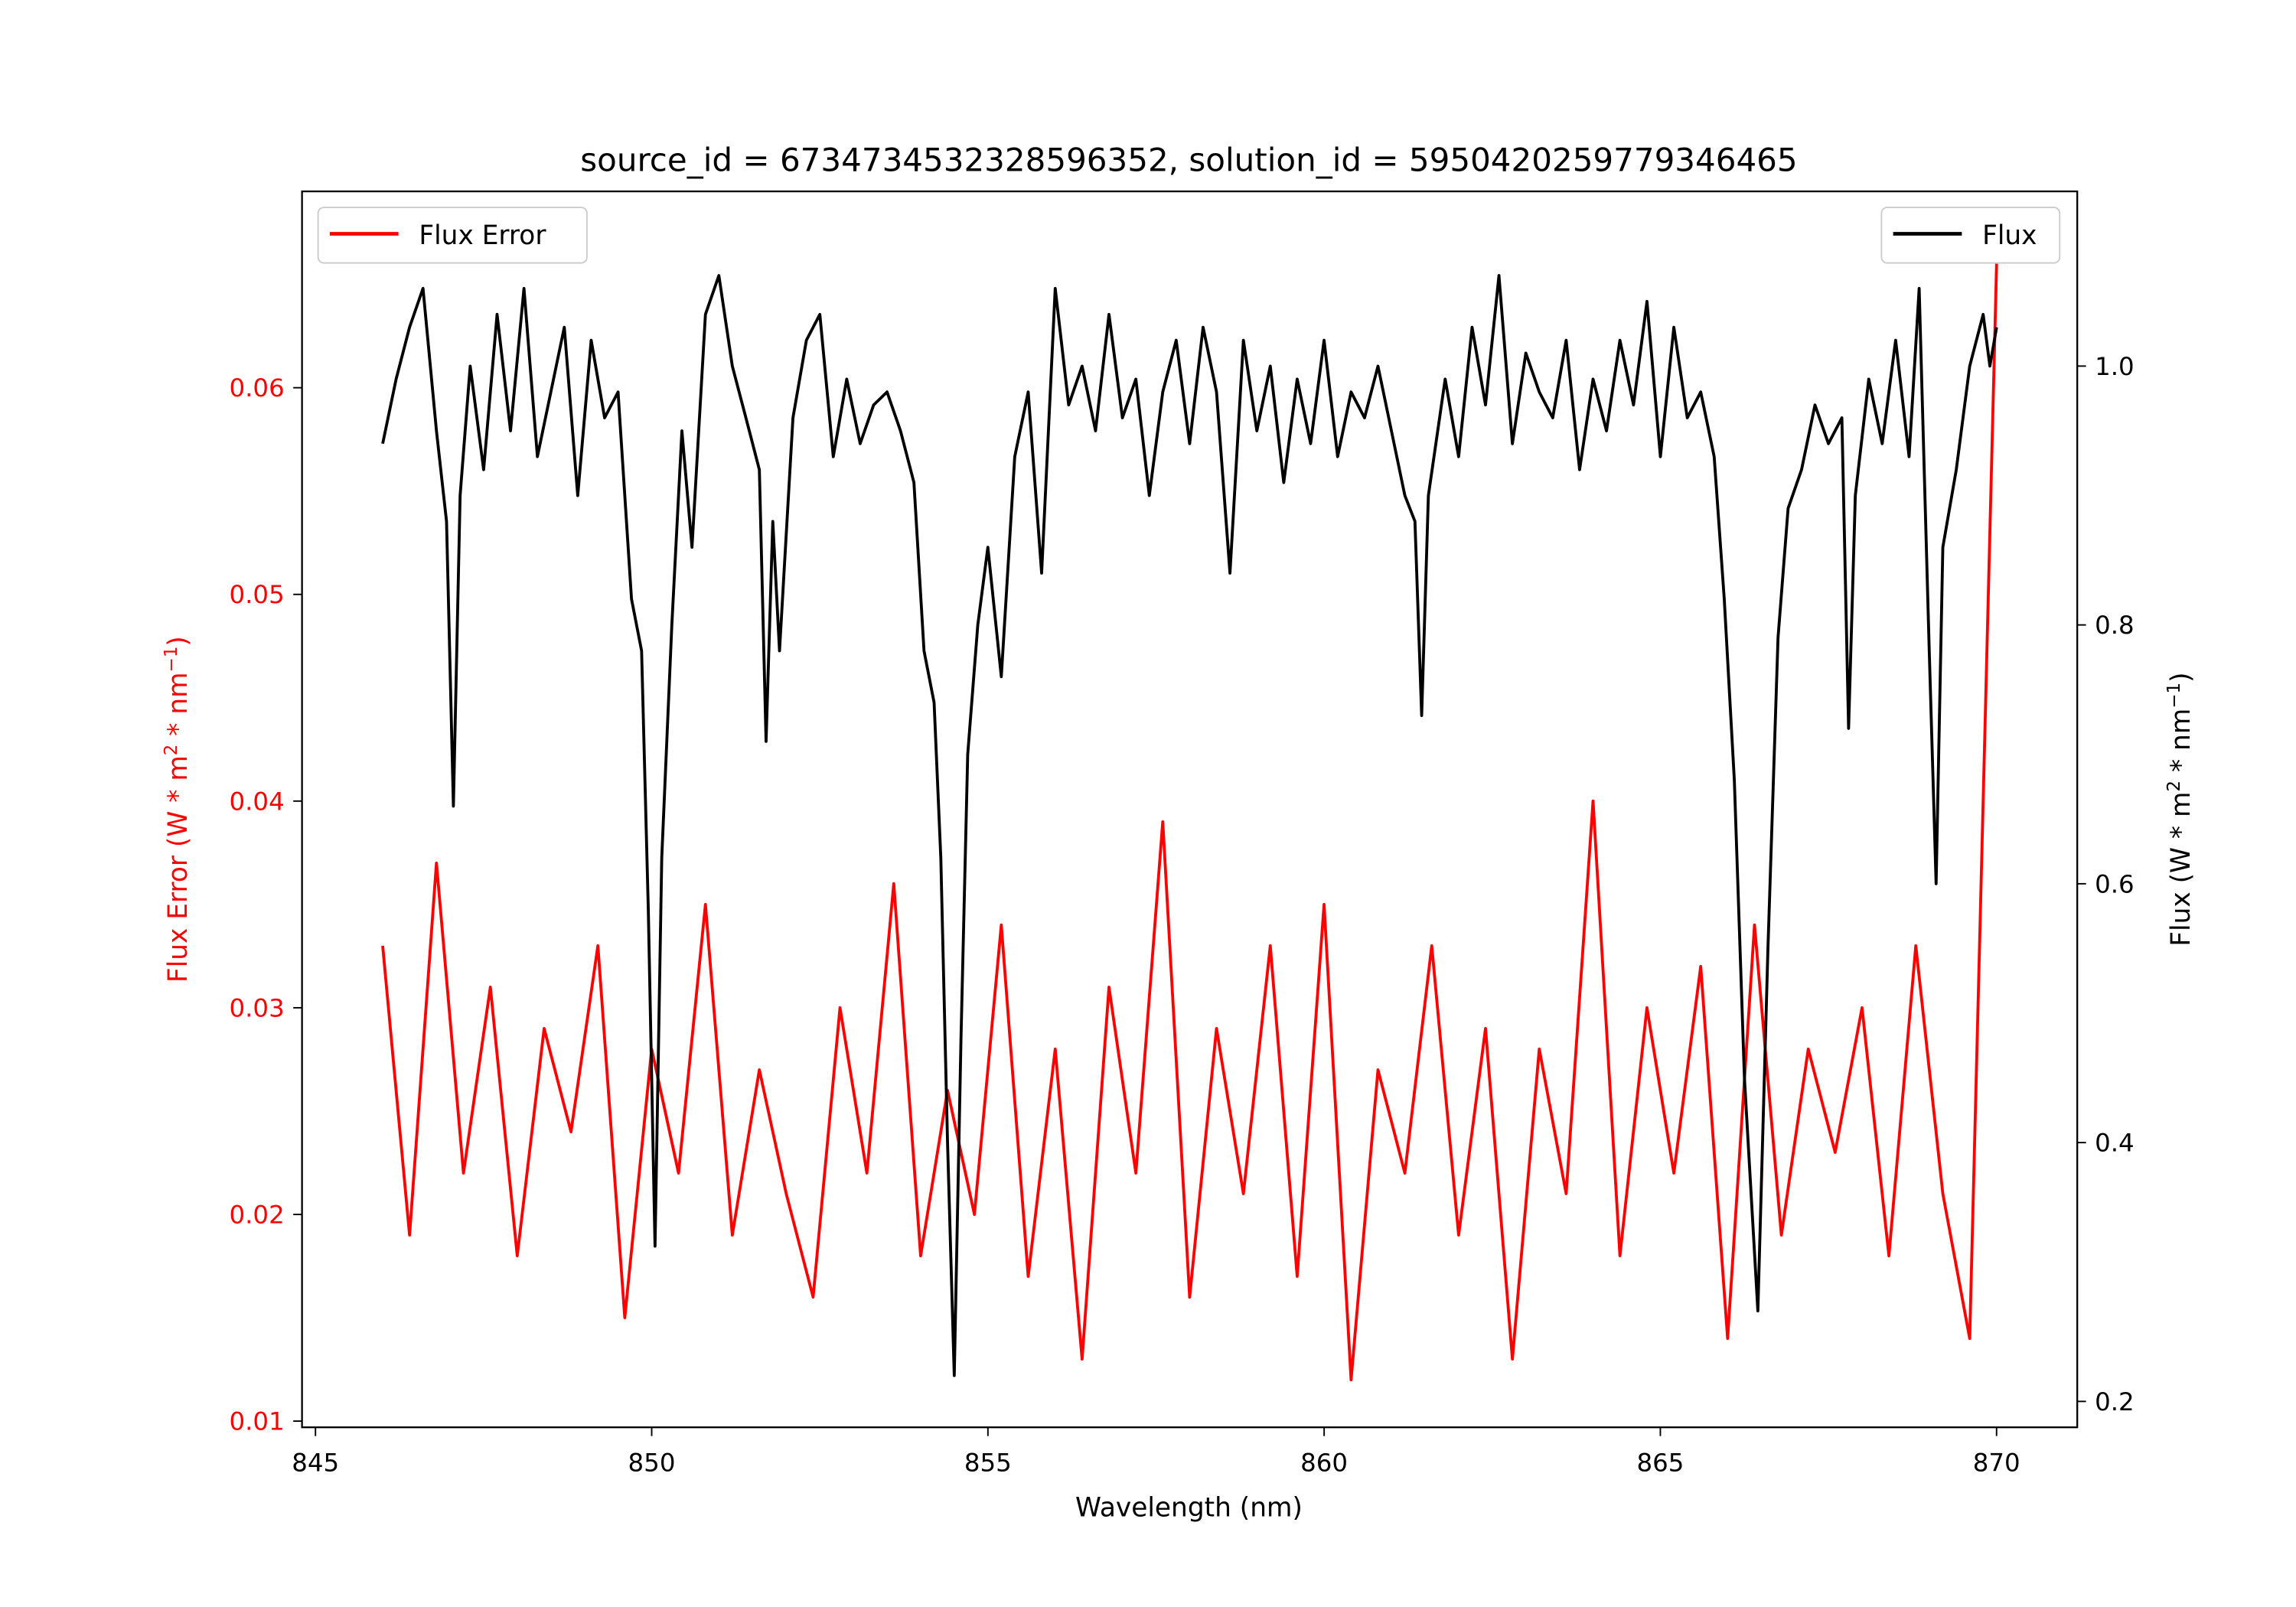  I want to click on legend-label-flux-error: Flux Error, so click(482, 235).